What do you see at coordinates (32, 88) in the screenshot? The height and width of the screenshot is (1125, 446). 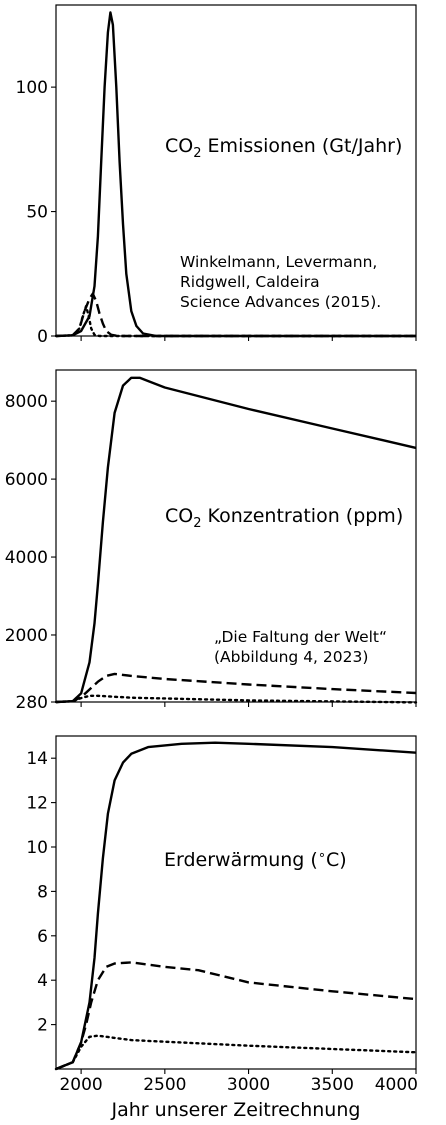 I see `emissions-y-tick-label: 100` at bounding box center [32, 88].